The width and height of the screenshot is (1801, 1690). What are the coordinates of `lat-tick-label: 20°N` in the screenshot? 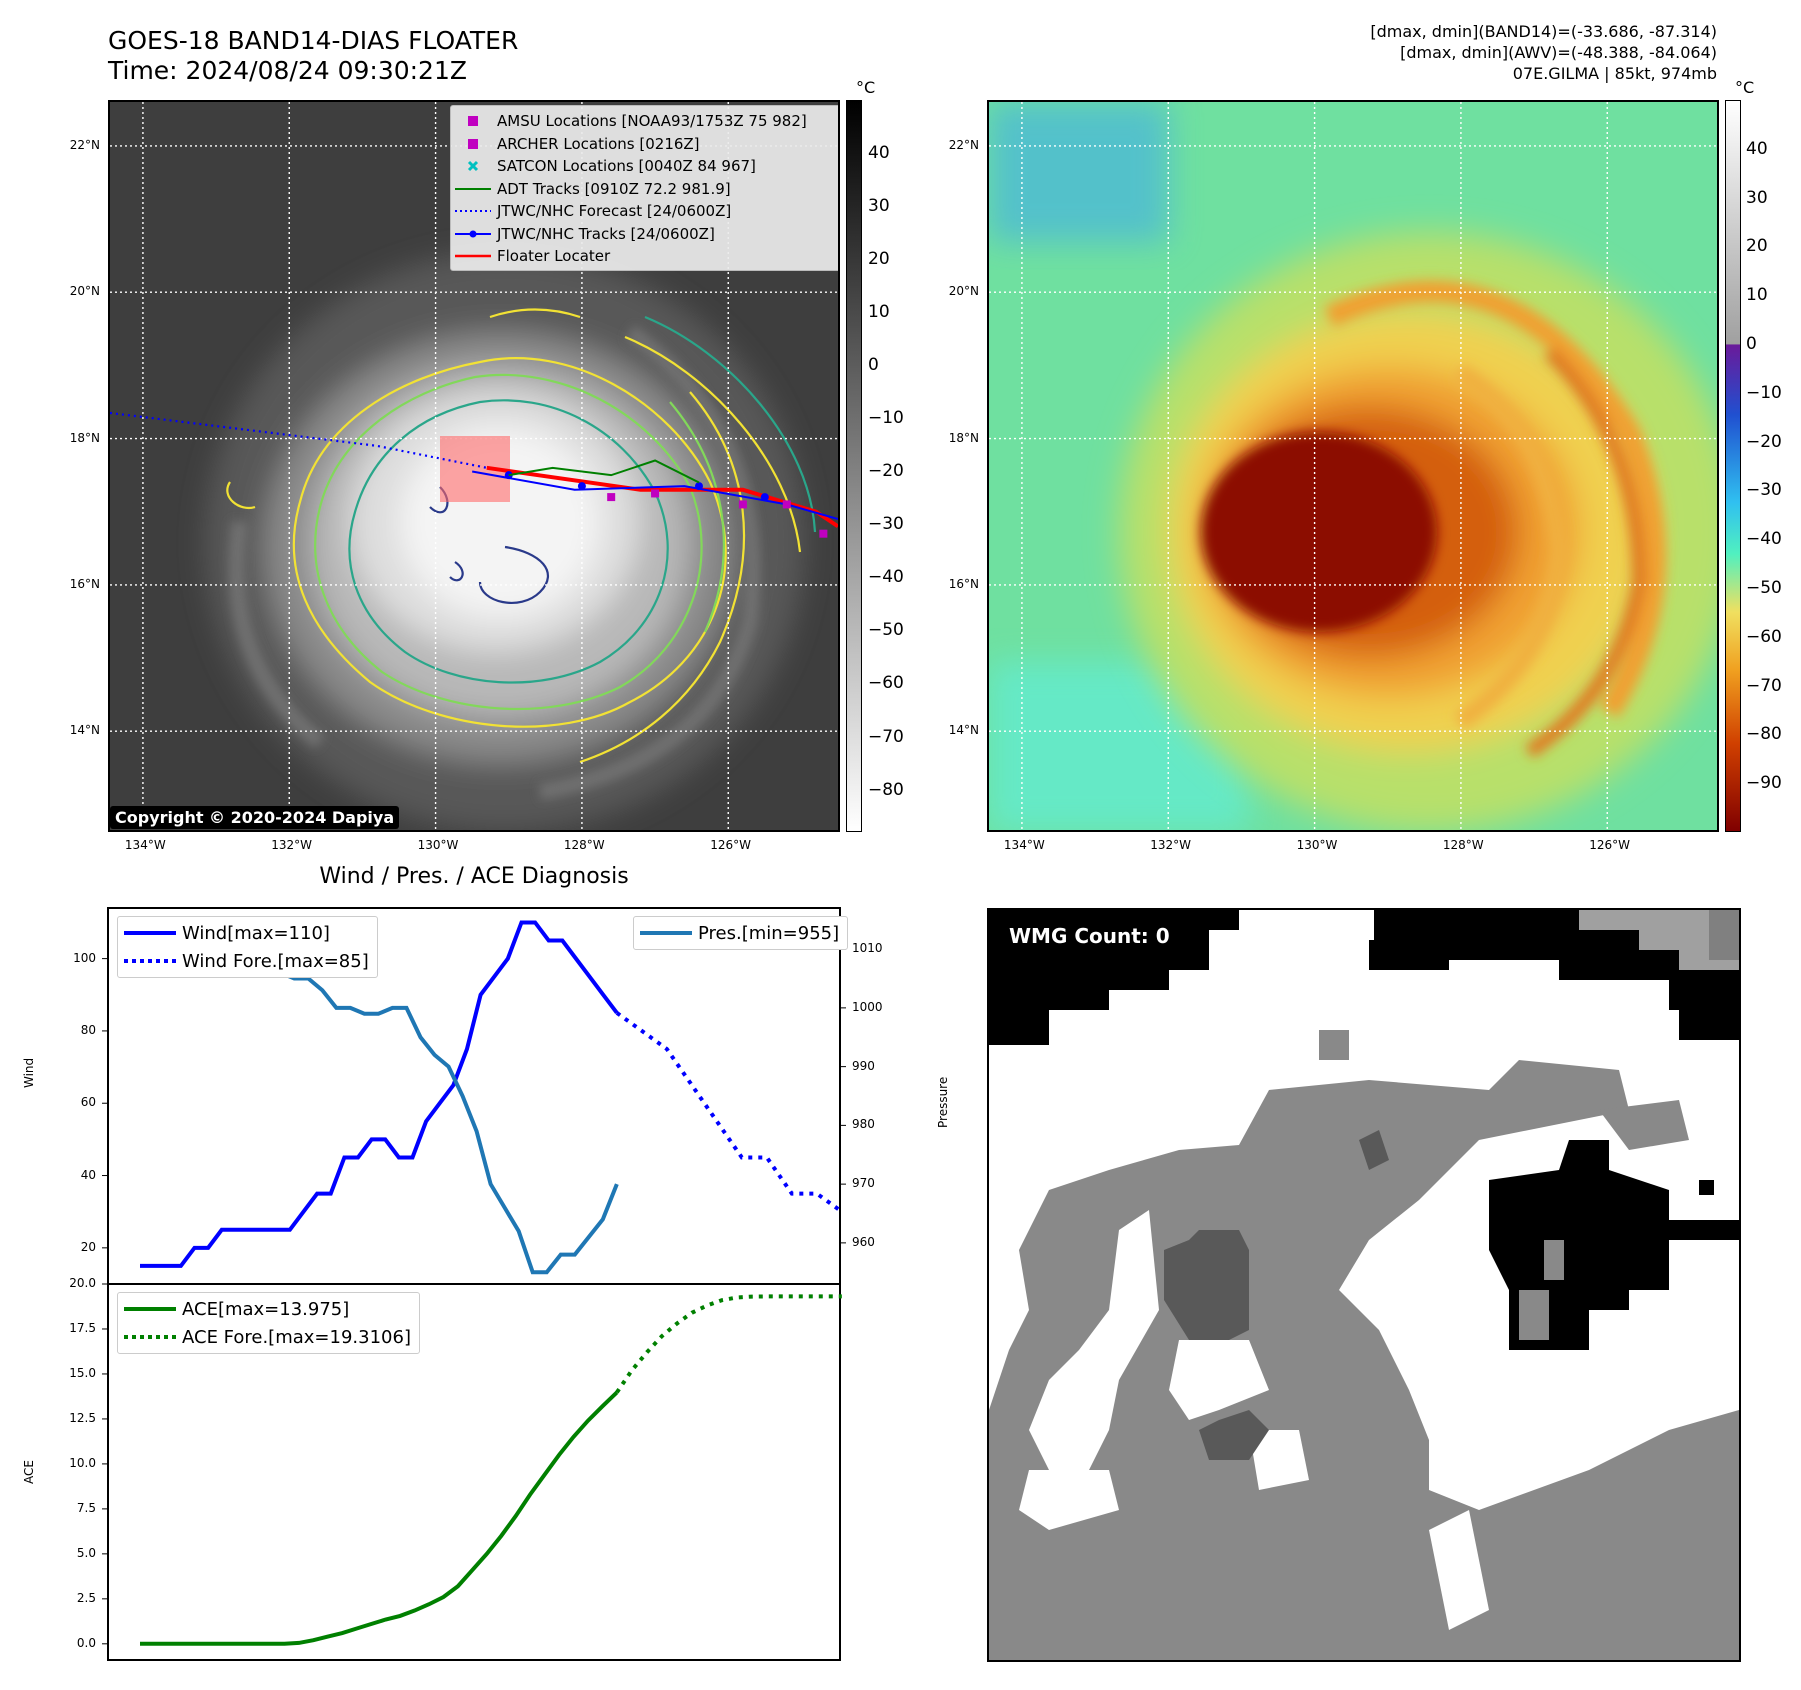 It's located at (84, 291).